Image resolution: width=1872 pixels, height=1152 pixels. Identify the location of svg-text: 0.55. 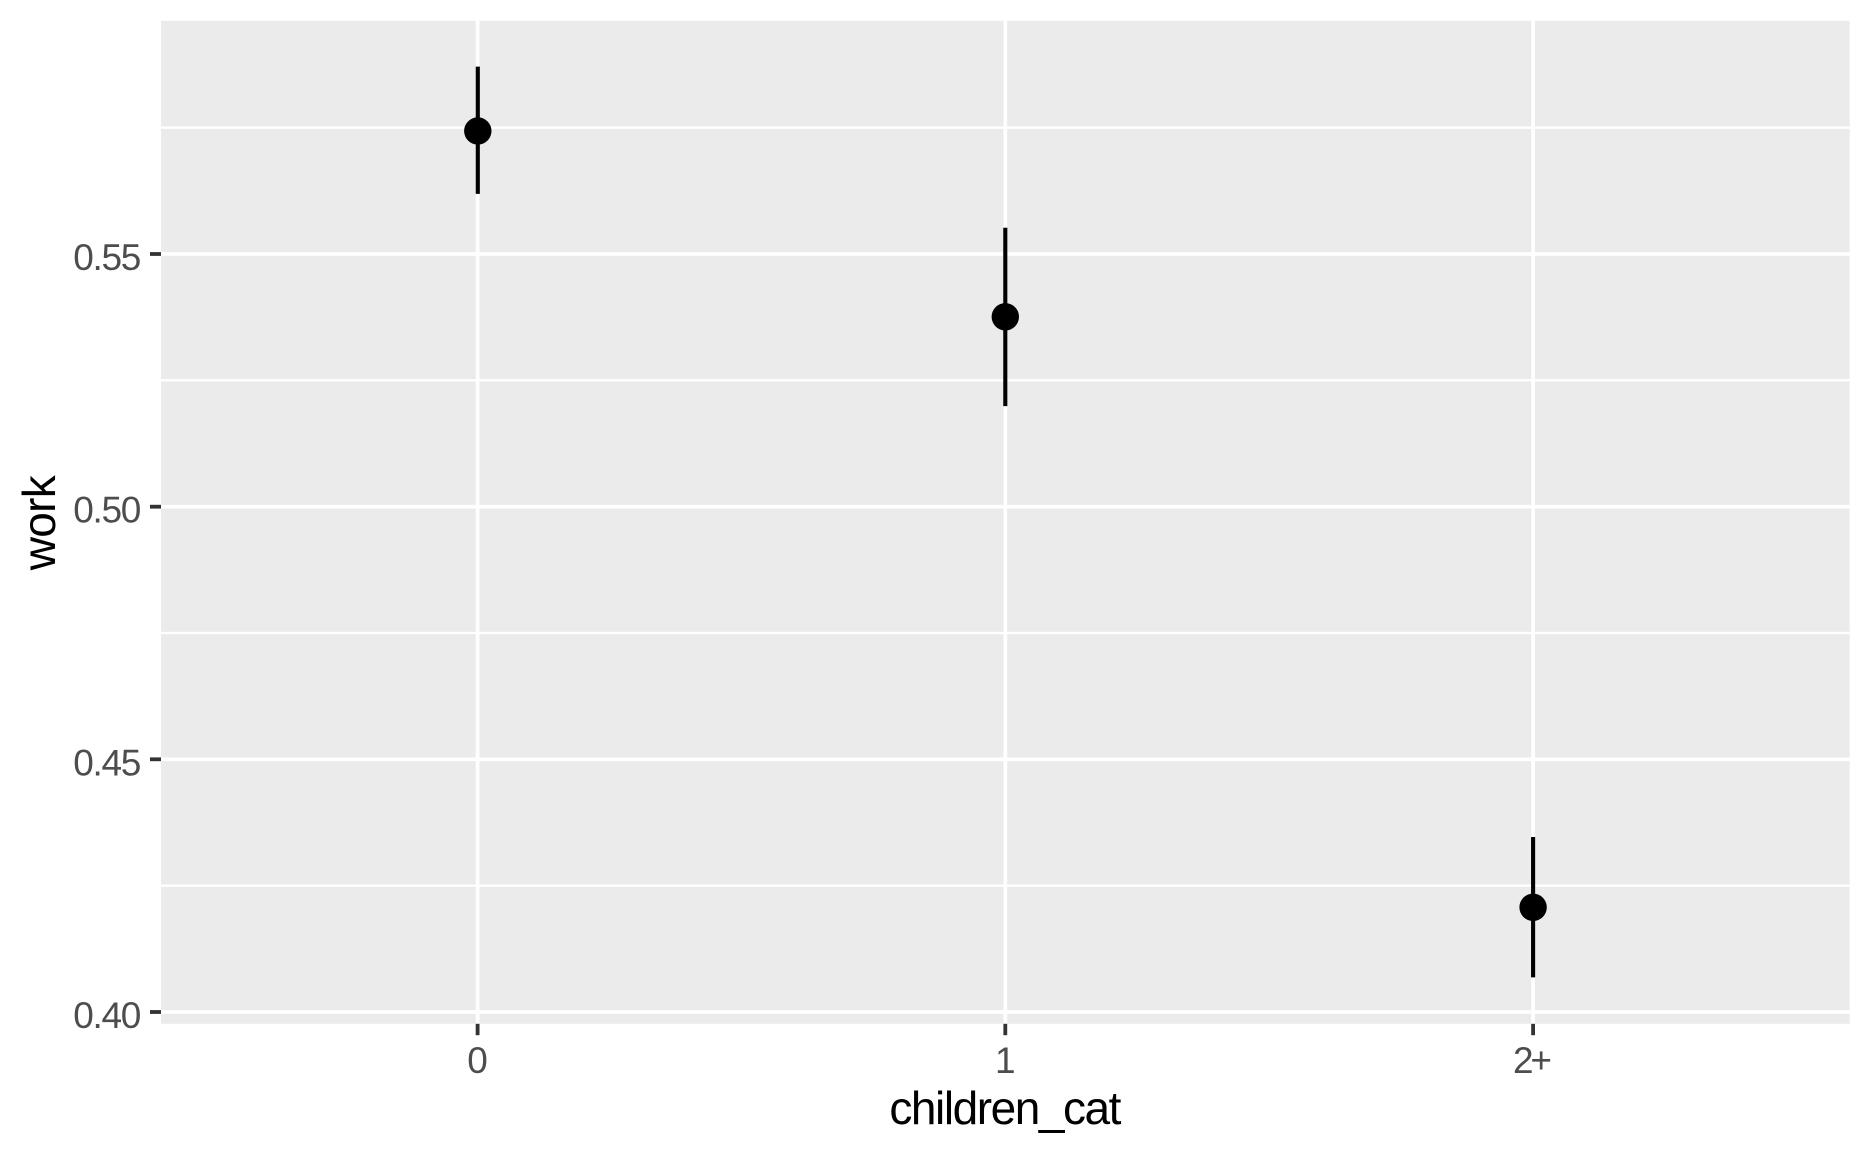
(107, 257).